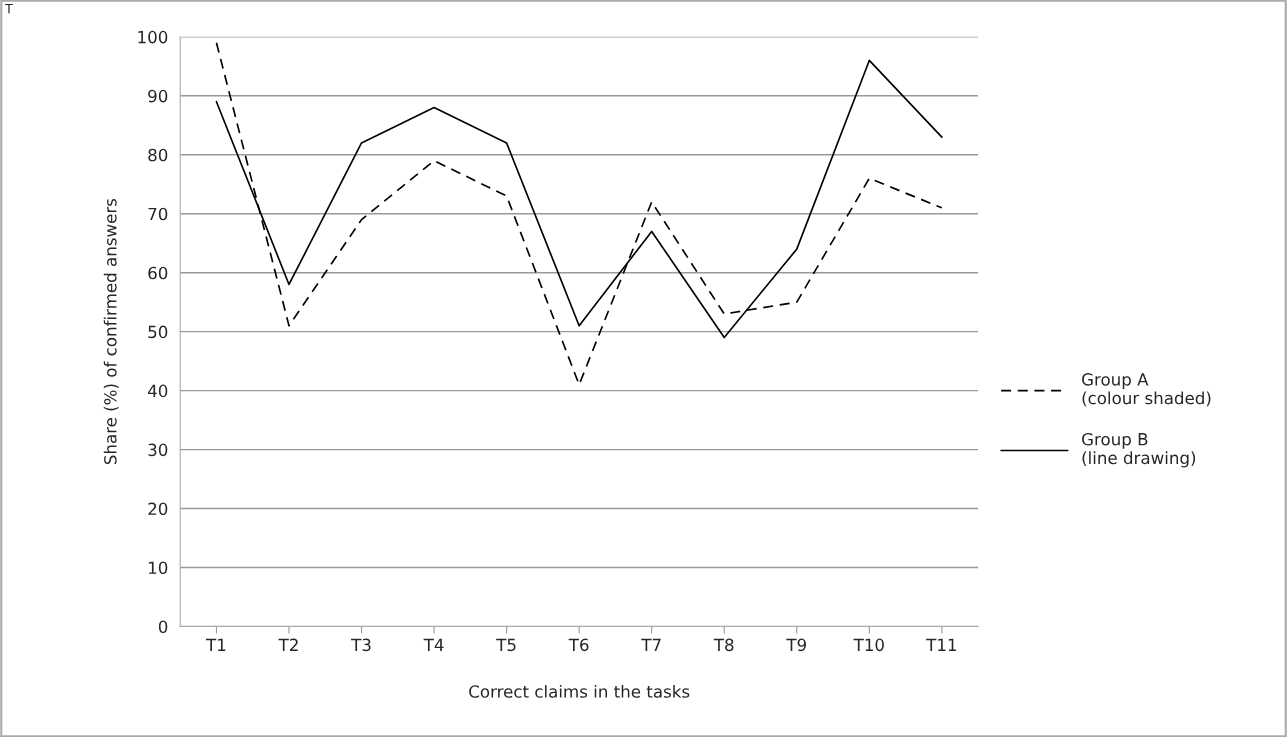 The width and height of the screenshot is (1287, 737). I want to click on y-tick-label: 60, so click(158, 273).